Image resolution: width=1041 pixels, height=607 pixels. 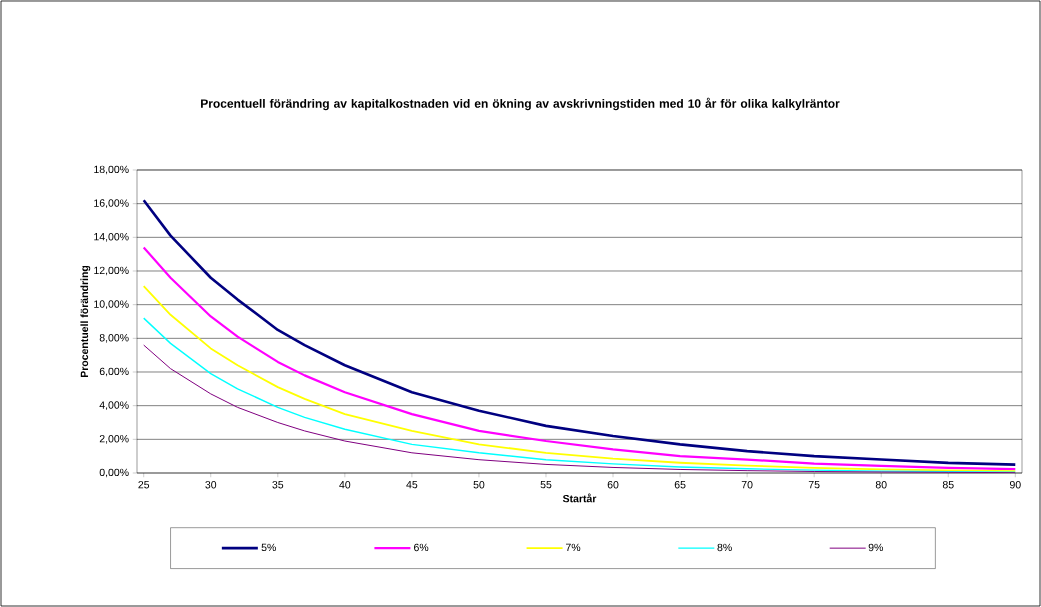 I want to click on legend-label: 8%, so click(x=724, y=547).